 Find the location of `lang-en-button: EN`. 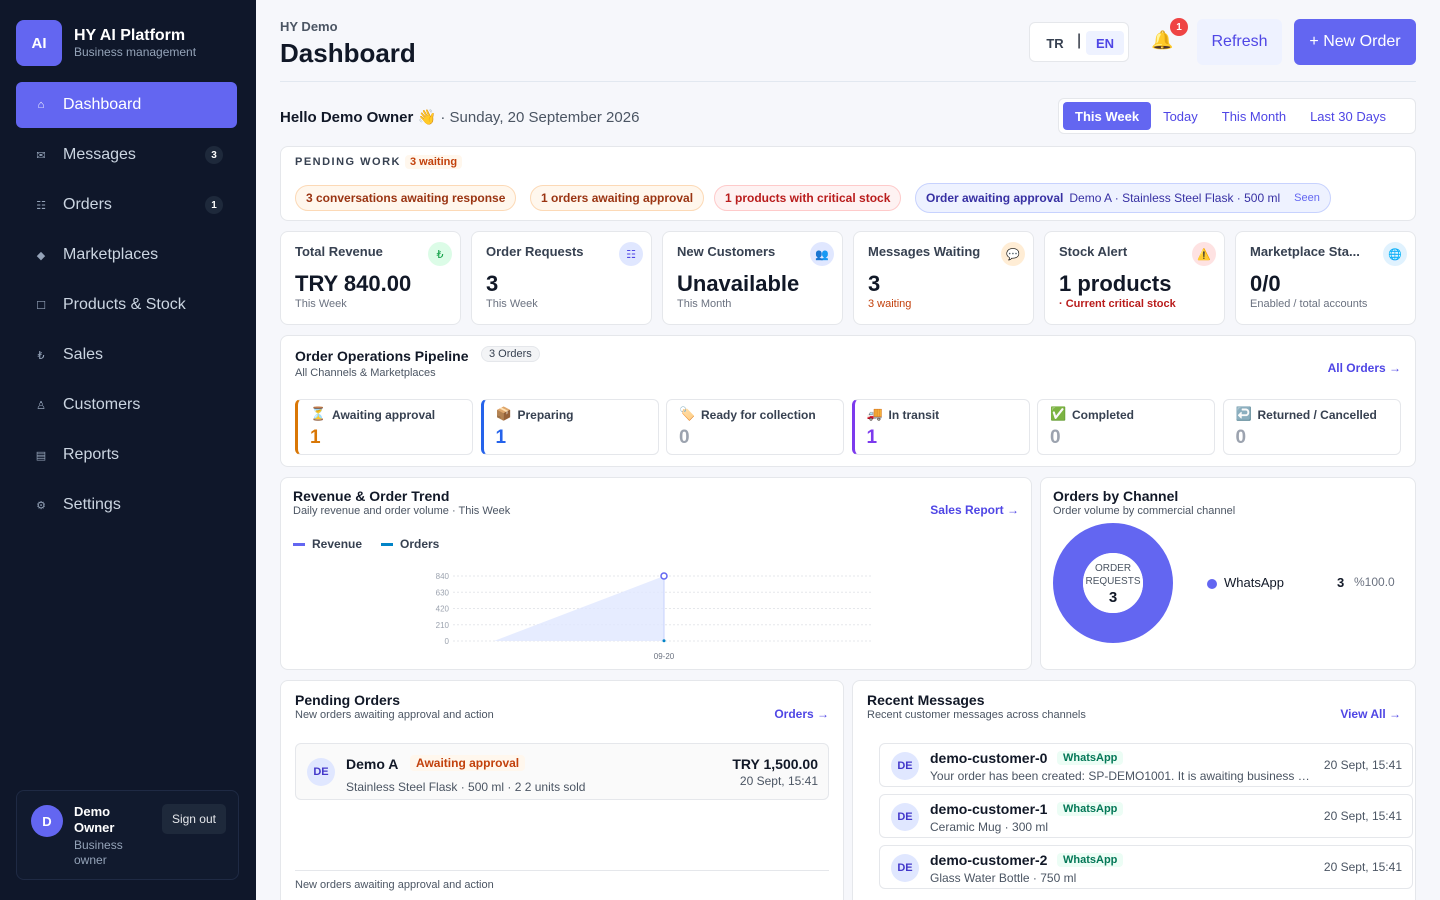

lang-en-button: EN is located at coordinates (1105, 43).